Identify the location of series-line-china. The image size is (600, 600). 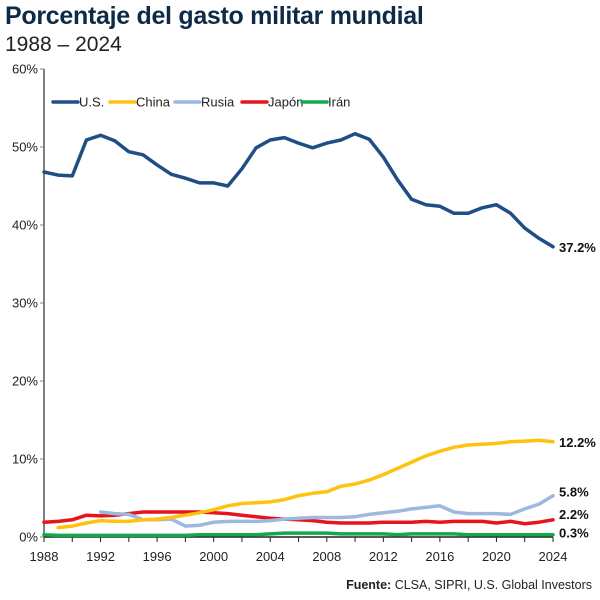
(305, 484).